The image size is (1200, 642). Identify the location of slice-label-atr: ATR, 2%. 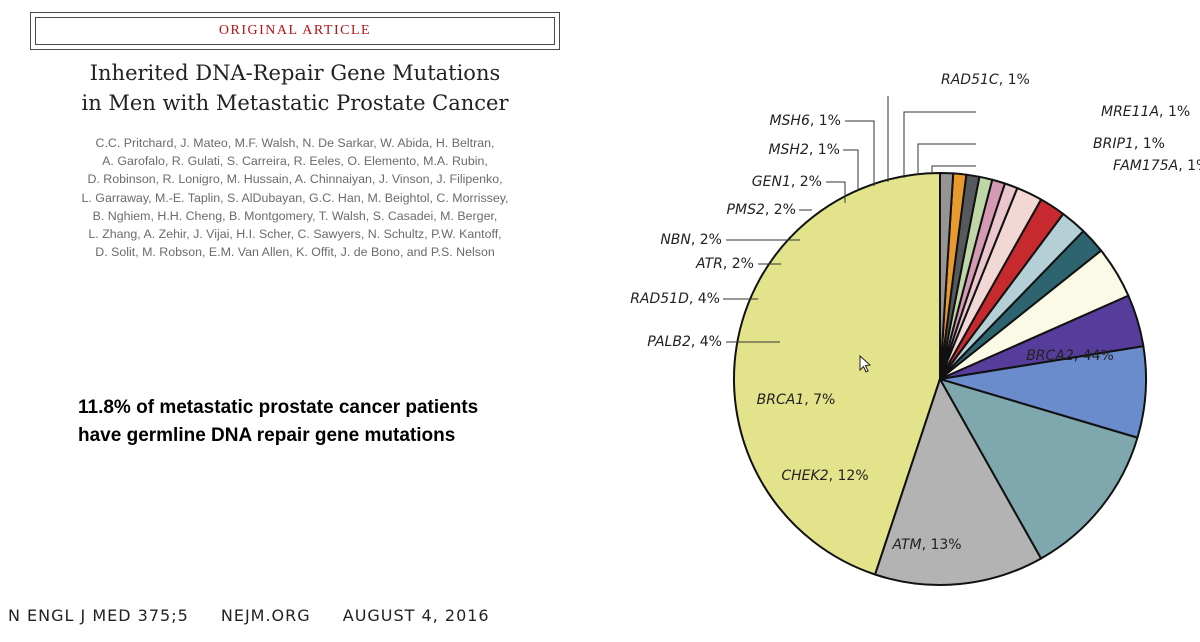
(724, 264).